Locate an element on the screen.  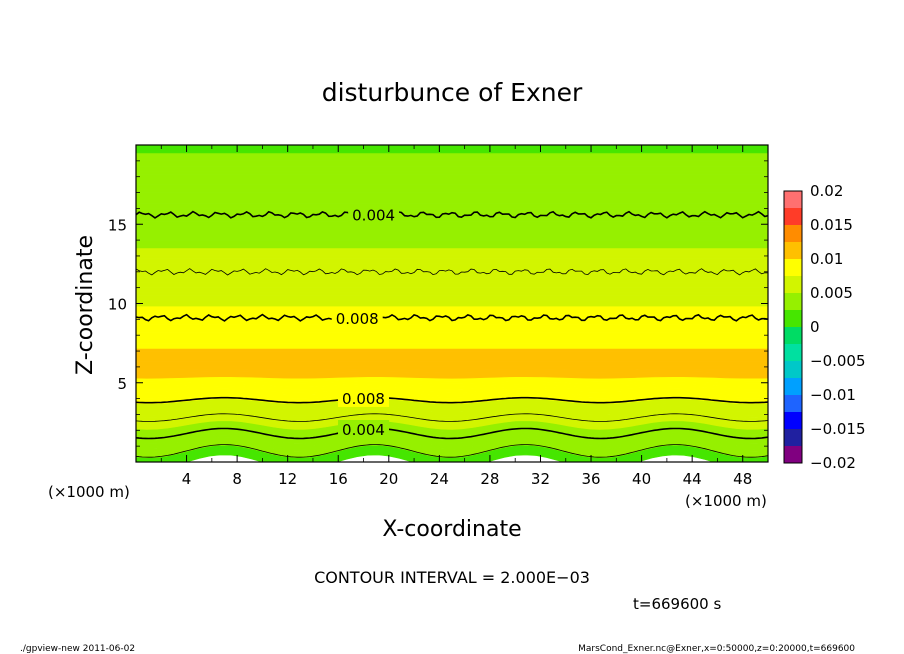
contour-labels: 0.004 0.008 0.008 0.004 is located at coordinates (365, 322).